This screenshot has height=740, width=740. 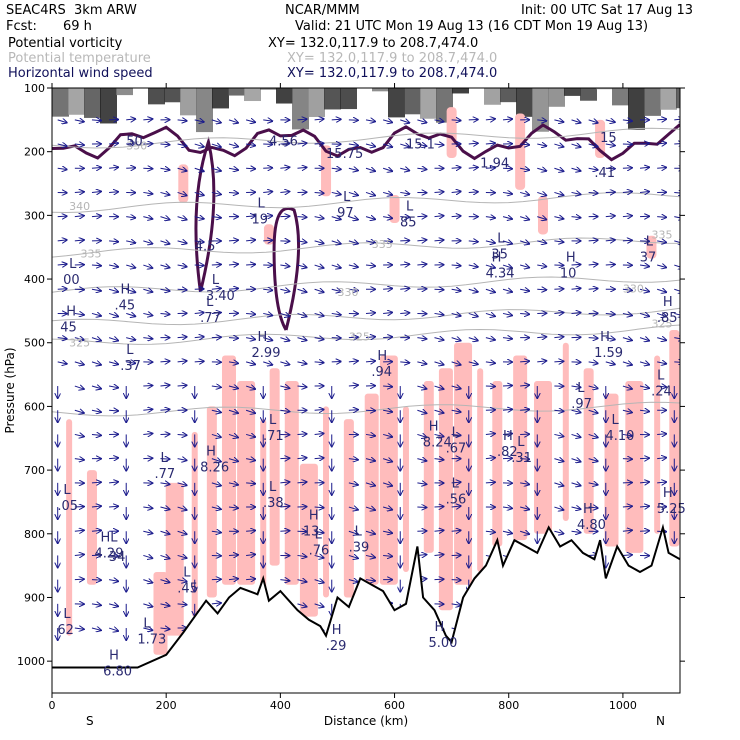 I want to click on extremum-value: 4.34, so click(x=500, y=274).